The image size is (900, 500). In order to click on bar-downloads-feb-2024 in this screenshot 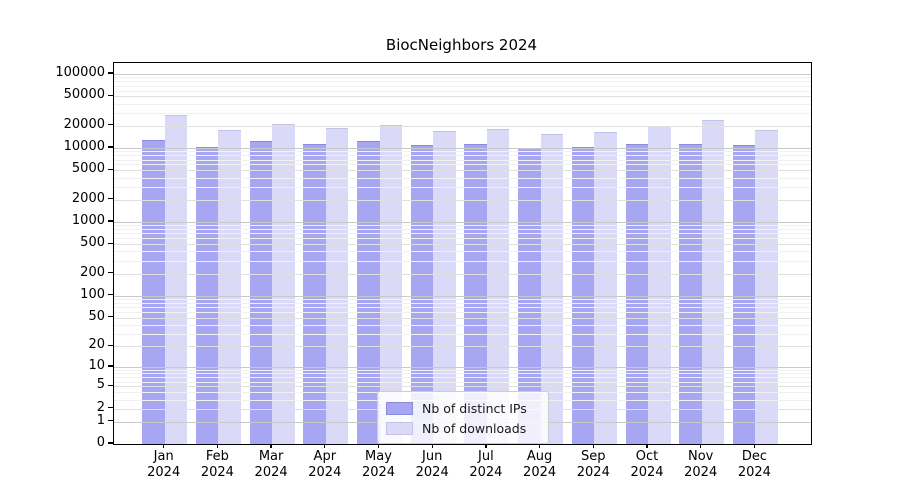, I will do `click(229, 286)`.